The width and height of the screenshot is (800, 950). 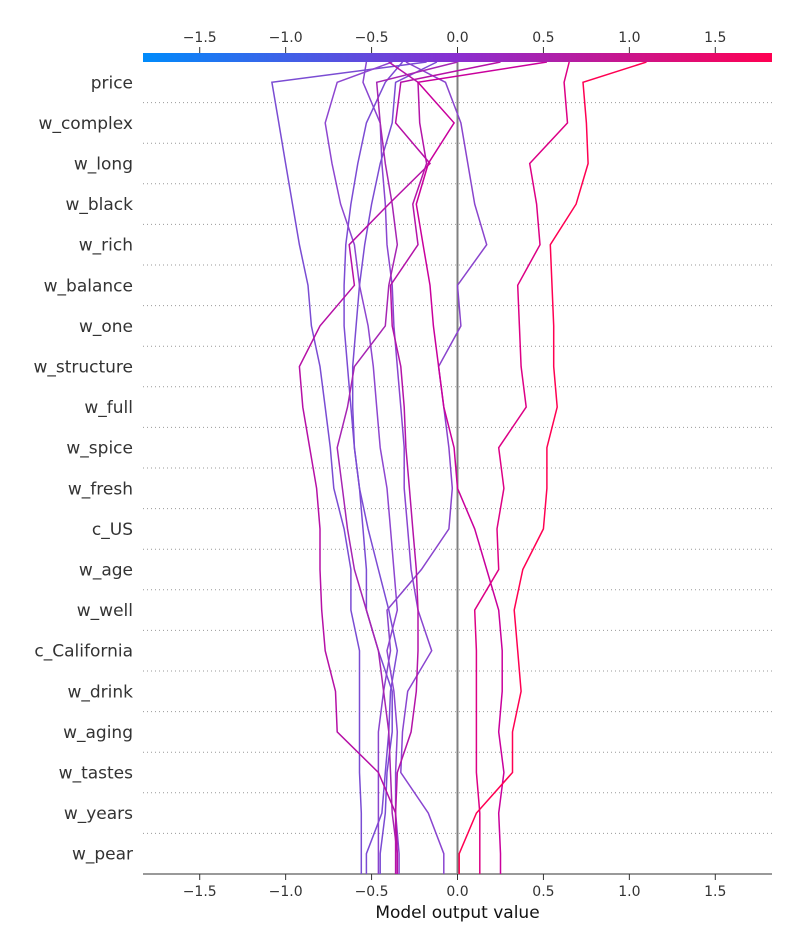 What do you see at coordinates (286, 892) in the screenshot?
I see `bottom-tick-label: −1.0` at bounding box center [286, 892].